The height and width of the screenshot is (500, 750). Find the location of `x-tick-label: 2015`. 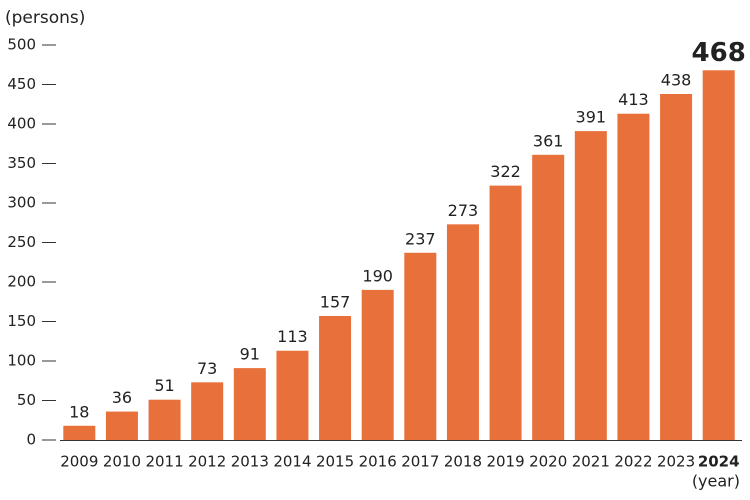

x-tick-label: 2015 is located at coordinates (335, 462).